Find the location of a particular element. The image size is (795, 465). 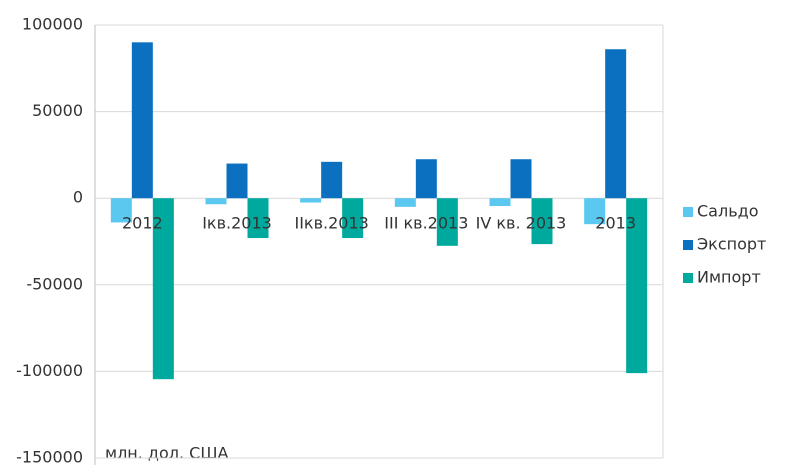

x-tick-label: Iкв.2013 is located at coordinates (237, 223).